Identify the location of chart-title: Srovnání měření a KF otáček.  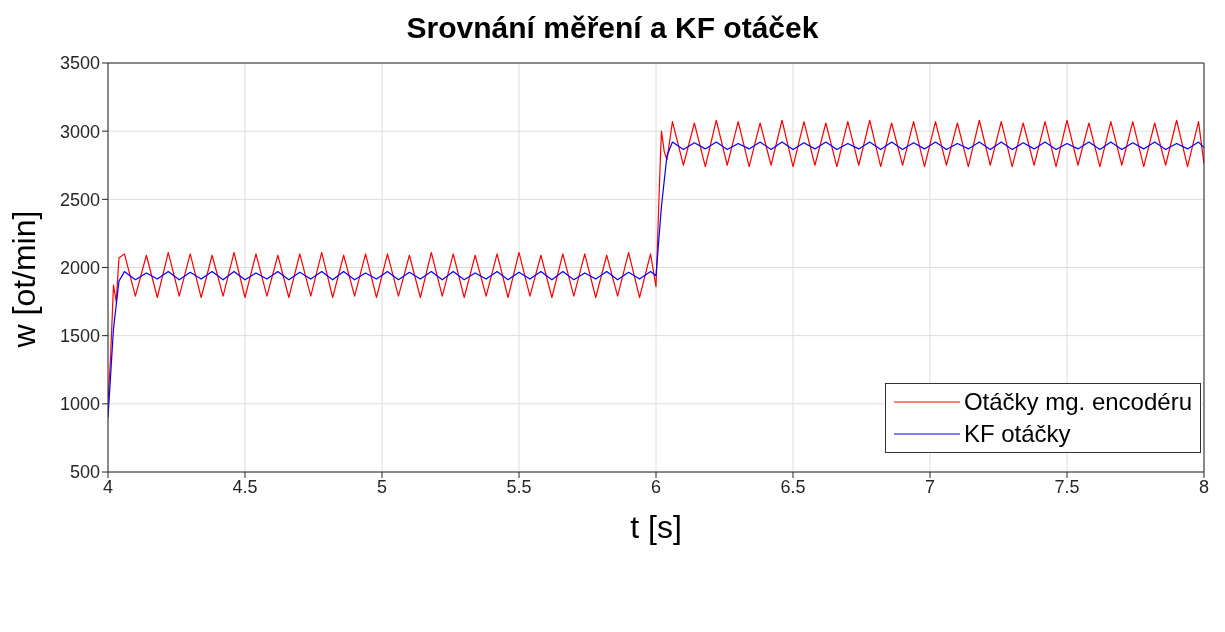
(612, 28).